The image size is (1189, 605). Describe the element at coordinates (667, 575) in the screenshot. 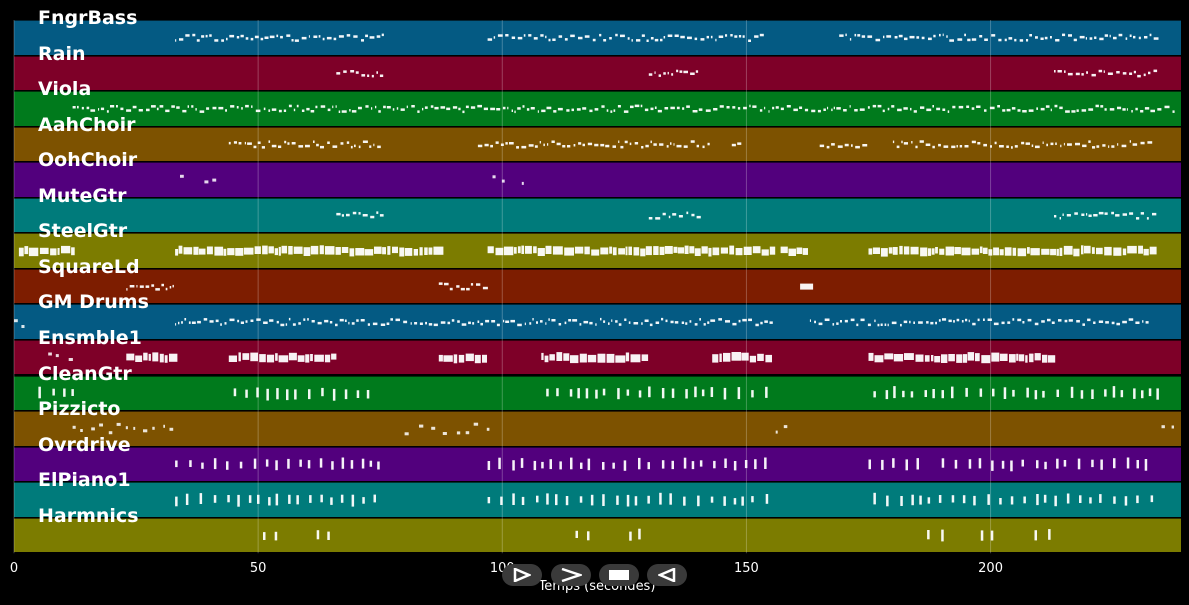

I see `rewind-button` at that location.